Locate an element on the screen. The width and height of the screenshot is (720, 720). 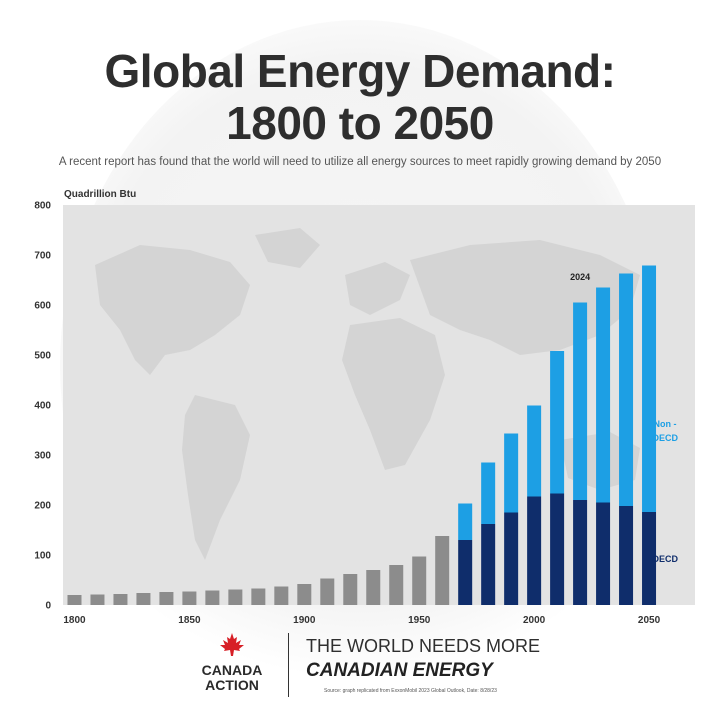
y-tick-label: 300 is located at coordinates (42, 456).